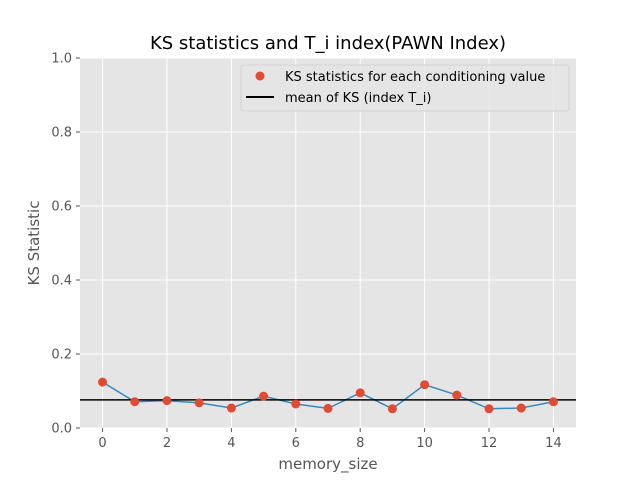 The width and height of the screenshot is (640, 480). I want to click on x-axis-label: memory_size, so click(327, 464).